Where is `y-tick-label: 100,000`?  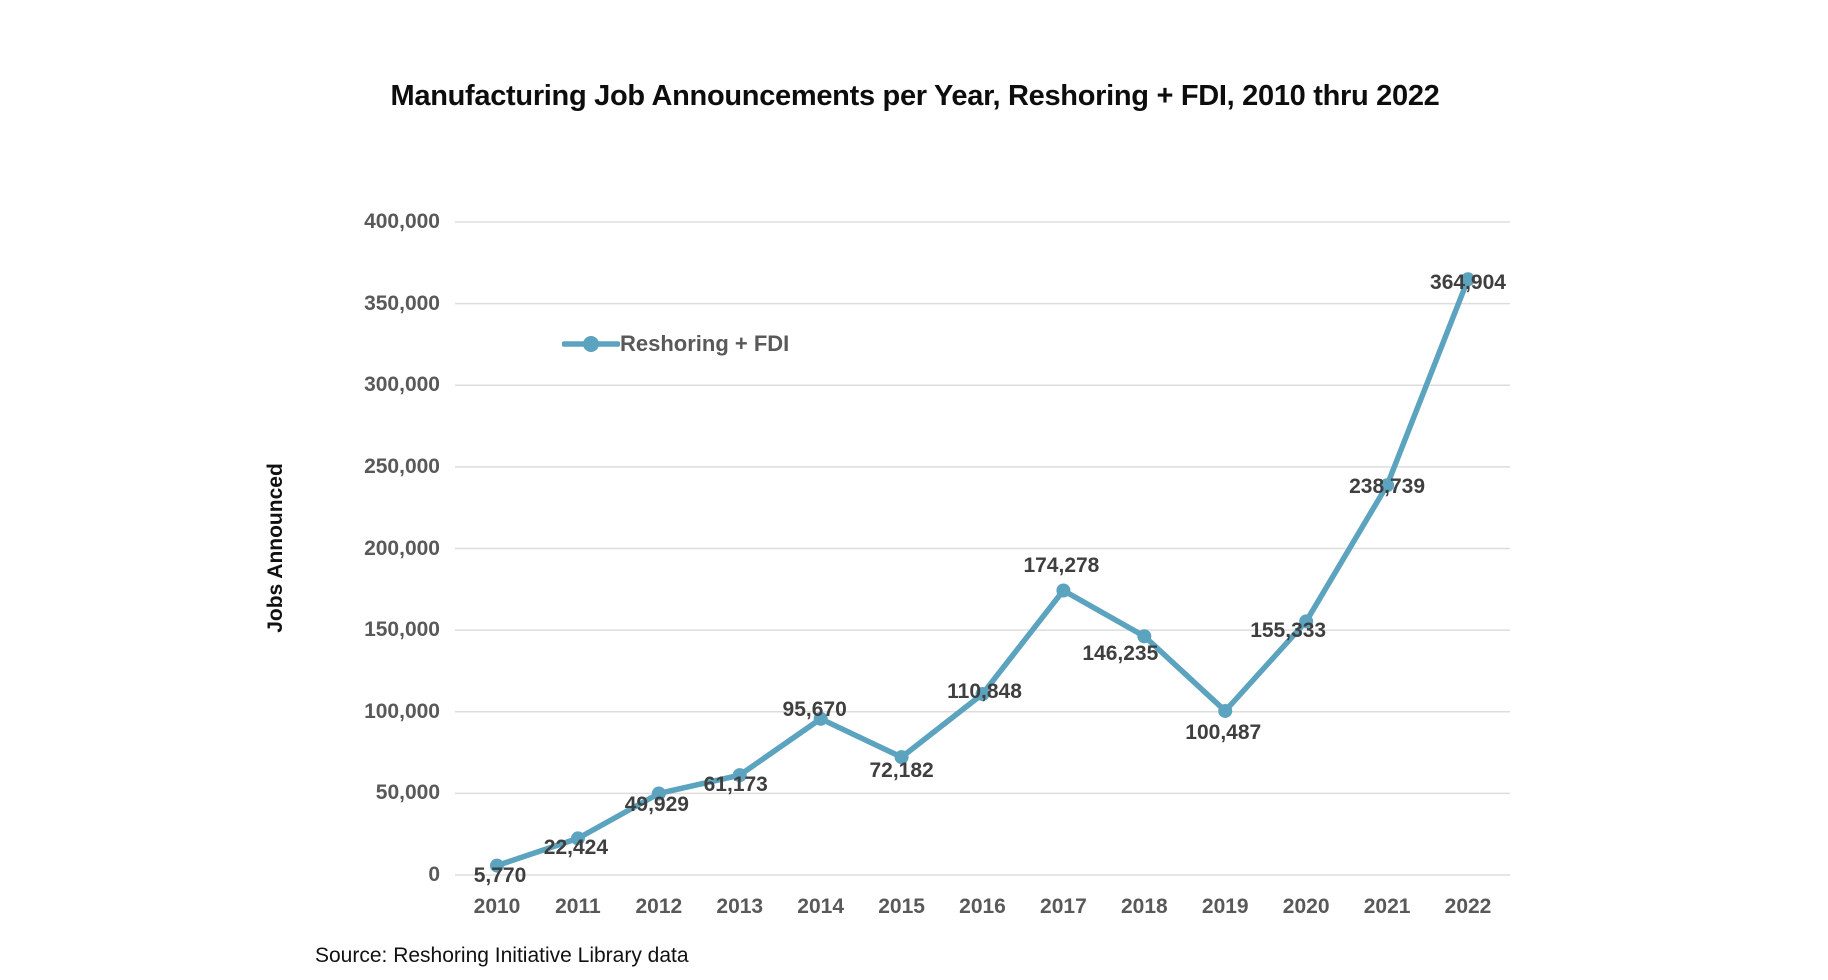
y-tick-label: 100,000 is located at coordinates (402, 711).